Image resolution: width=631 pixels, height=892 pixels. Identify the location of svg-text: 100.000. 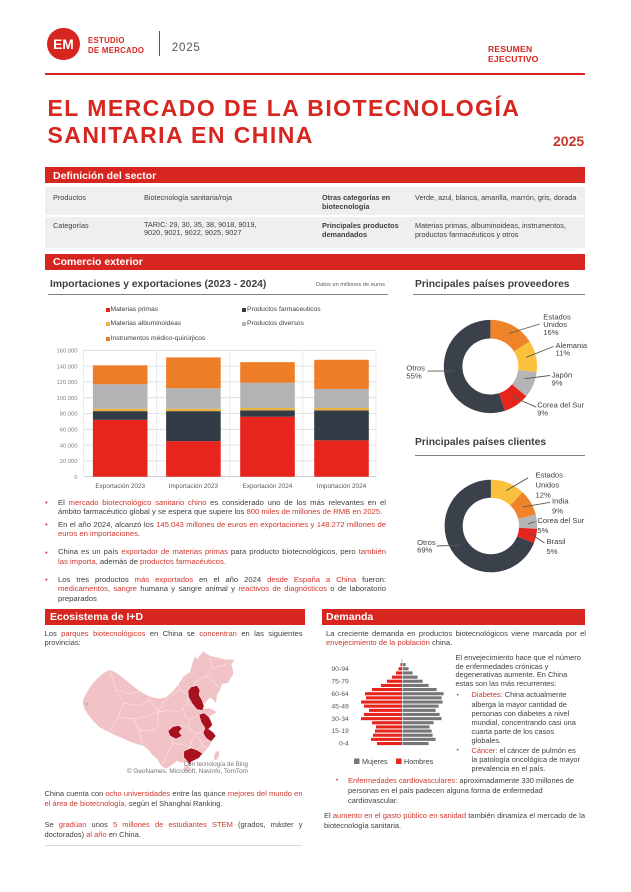
(67, 399).